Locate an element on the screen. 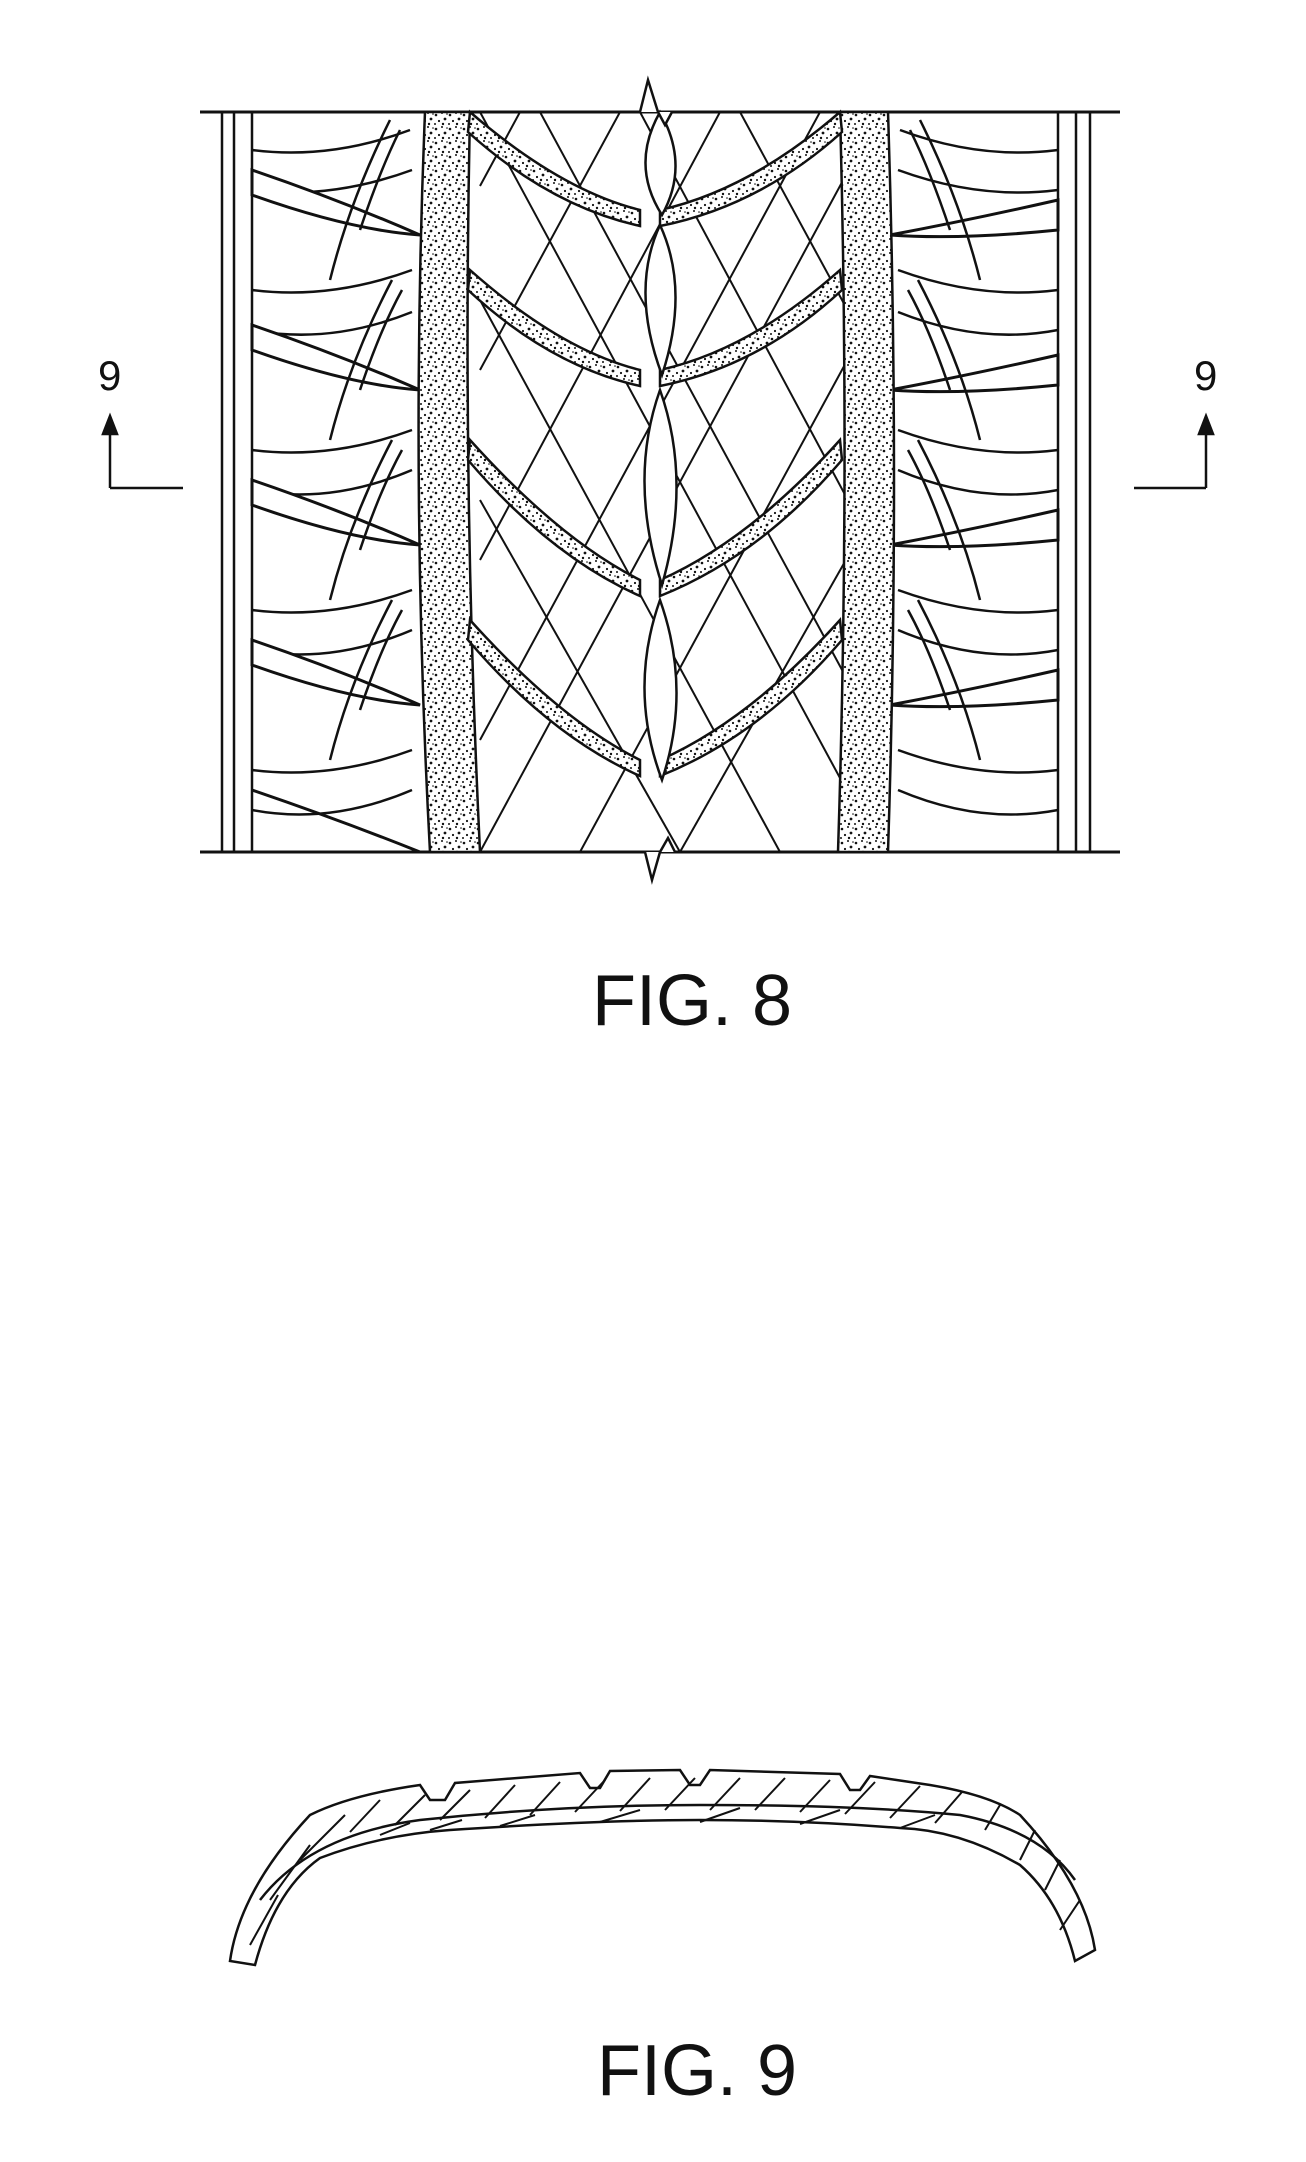 The height and width of the screenshot is (2162, 1306). right-circumferential-groove is located at coordinates (866, 482).